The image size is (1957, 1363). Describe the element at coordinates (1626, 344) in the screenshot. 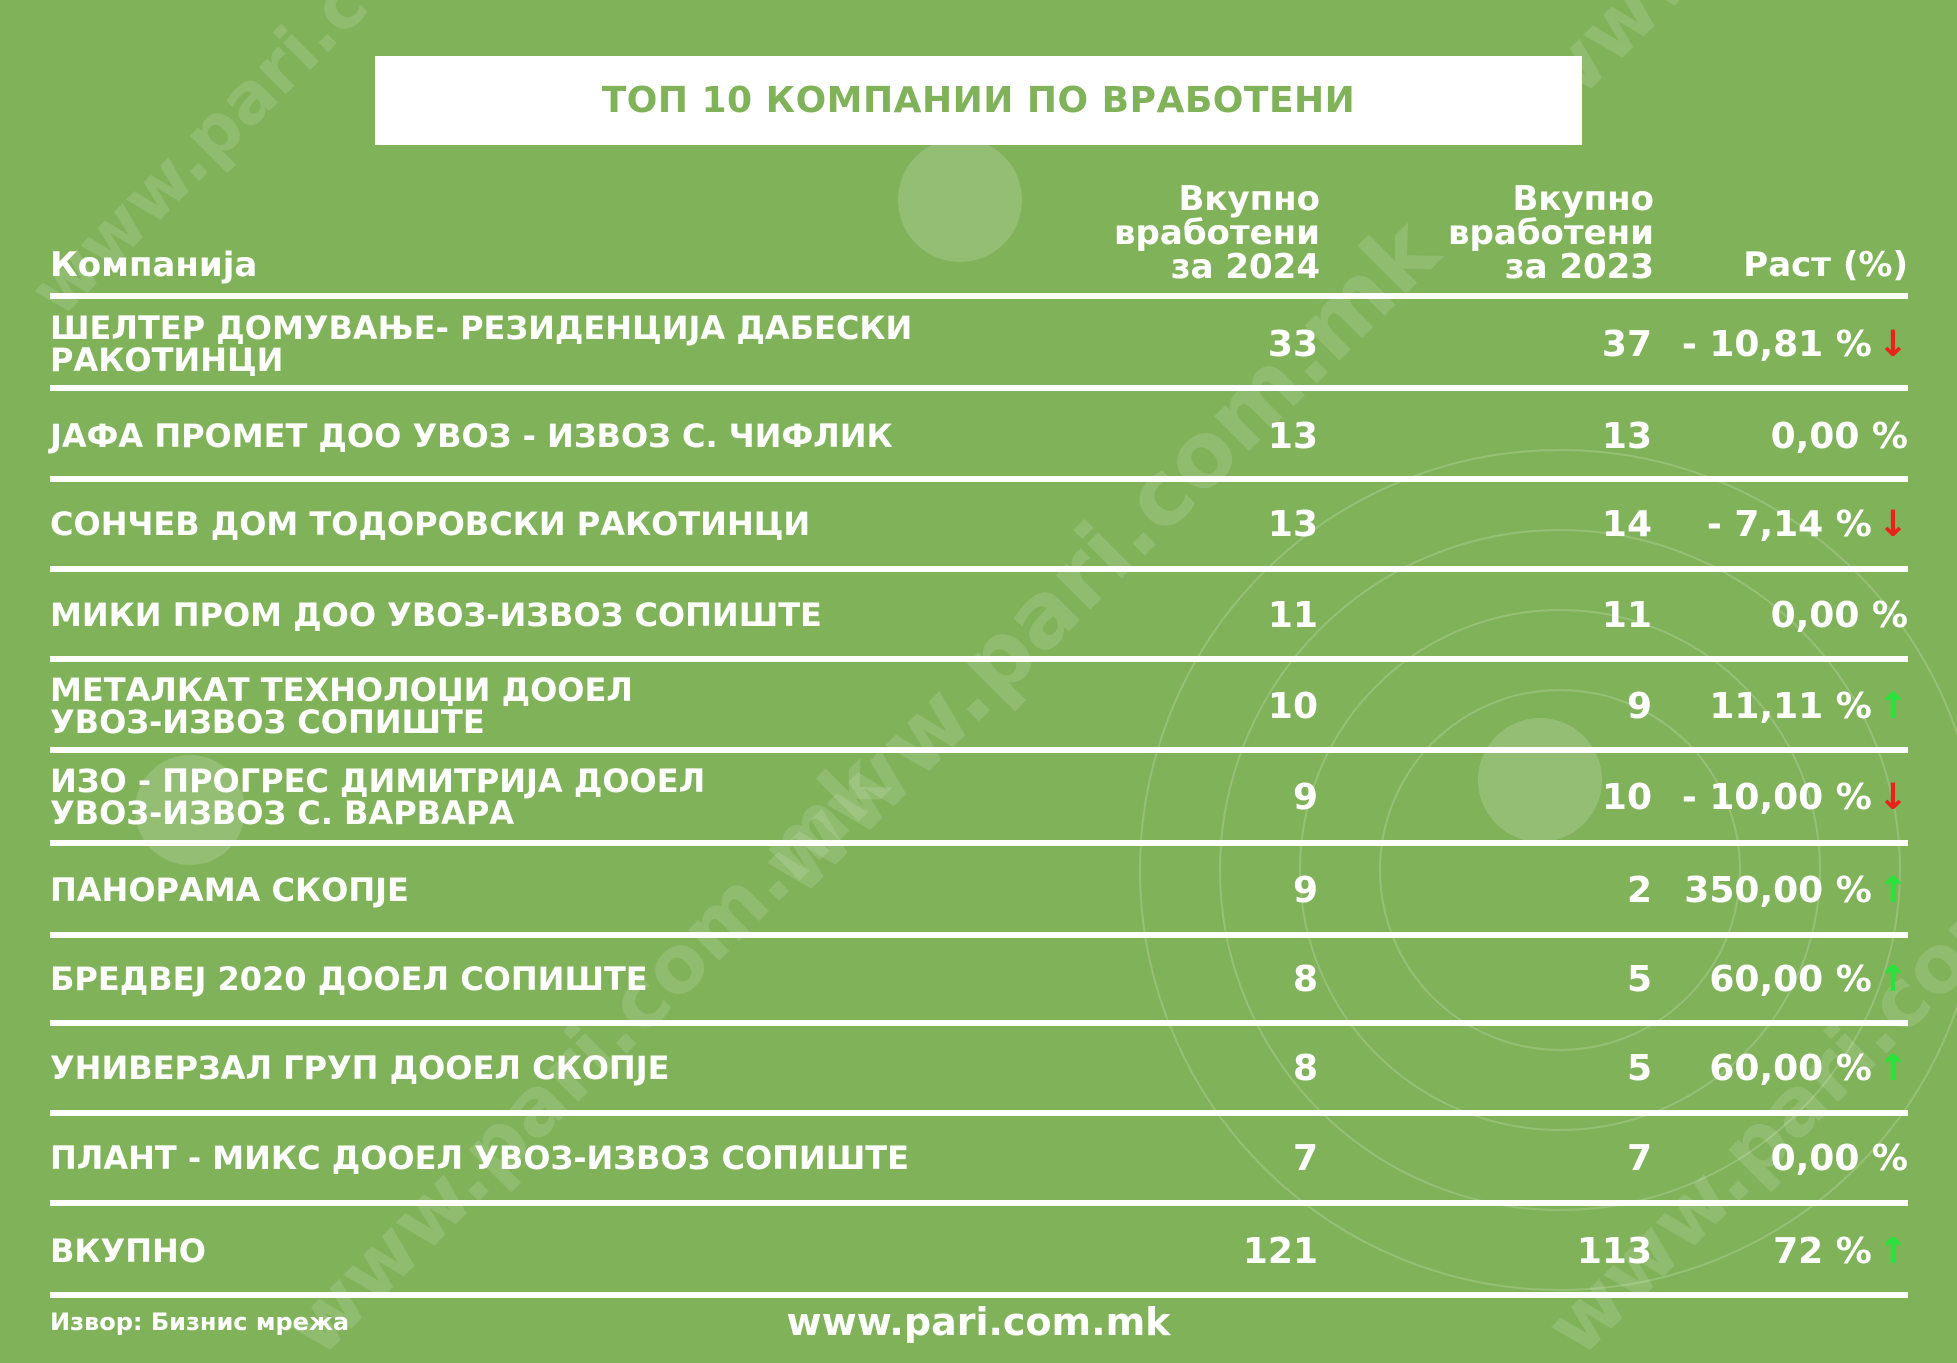

I see `employees-2023: 37` at that location.